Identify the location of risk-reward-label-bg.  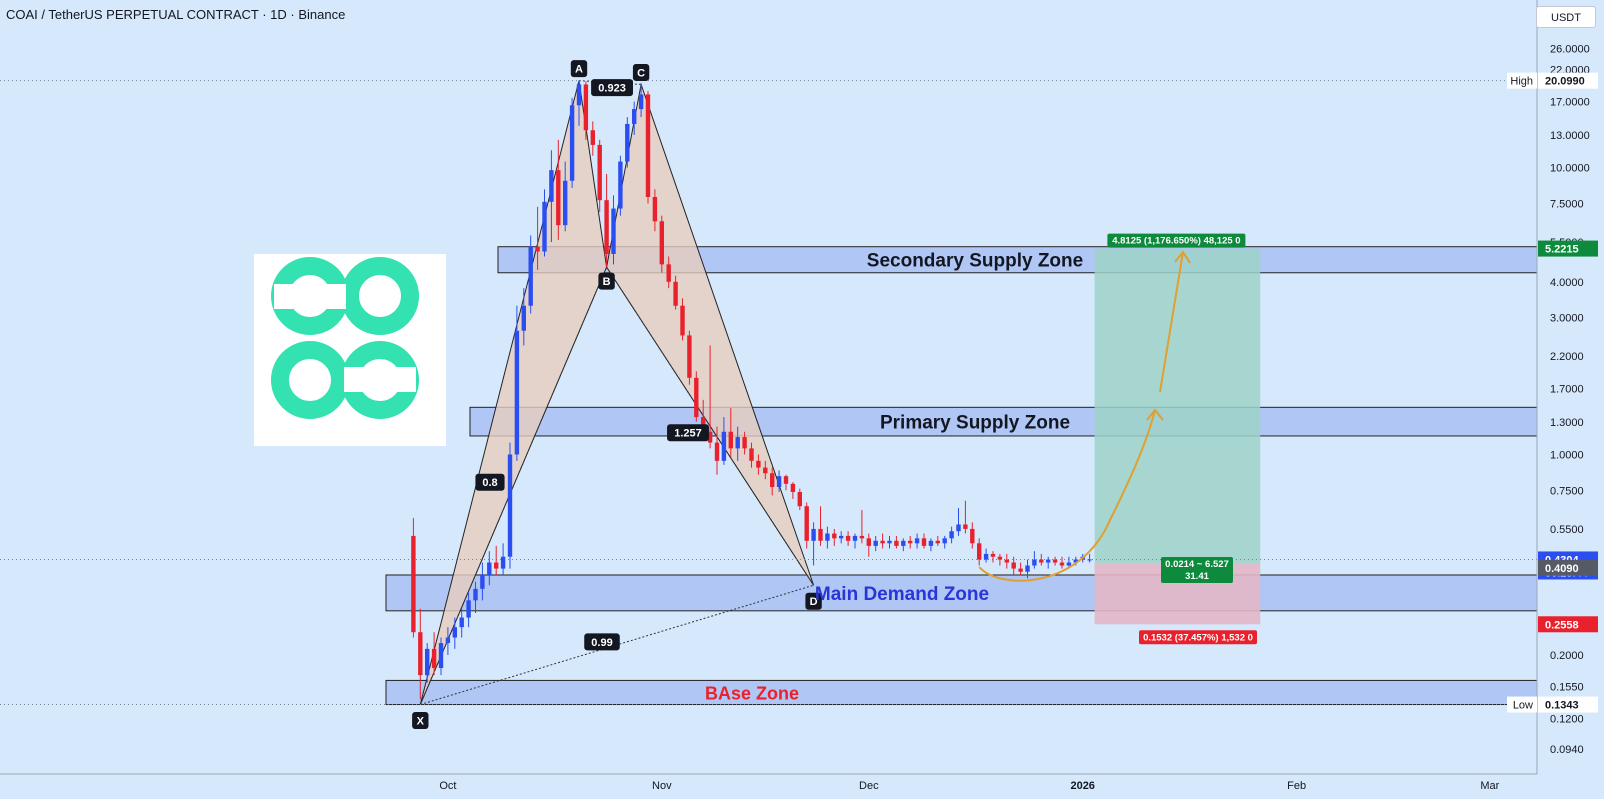
(1197, 570).